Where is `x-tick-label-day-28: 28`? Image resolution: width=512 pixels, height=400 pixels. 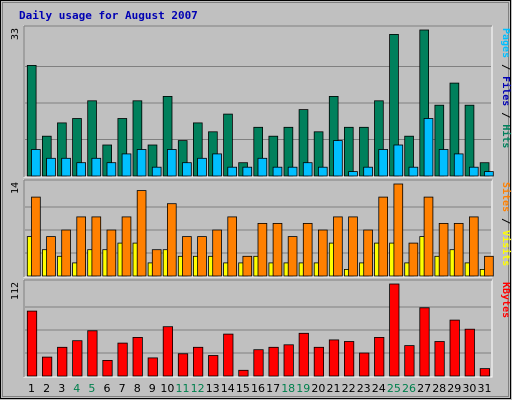 x-tick-label-day-28: 28 is located at coordinates (439, 388).